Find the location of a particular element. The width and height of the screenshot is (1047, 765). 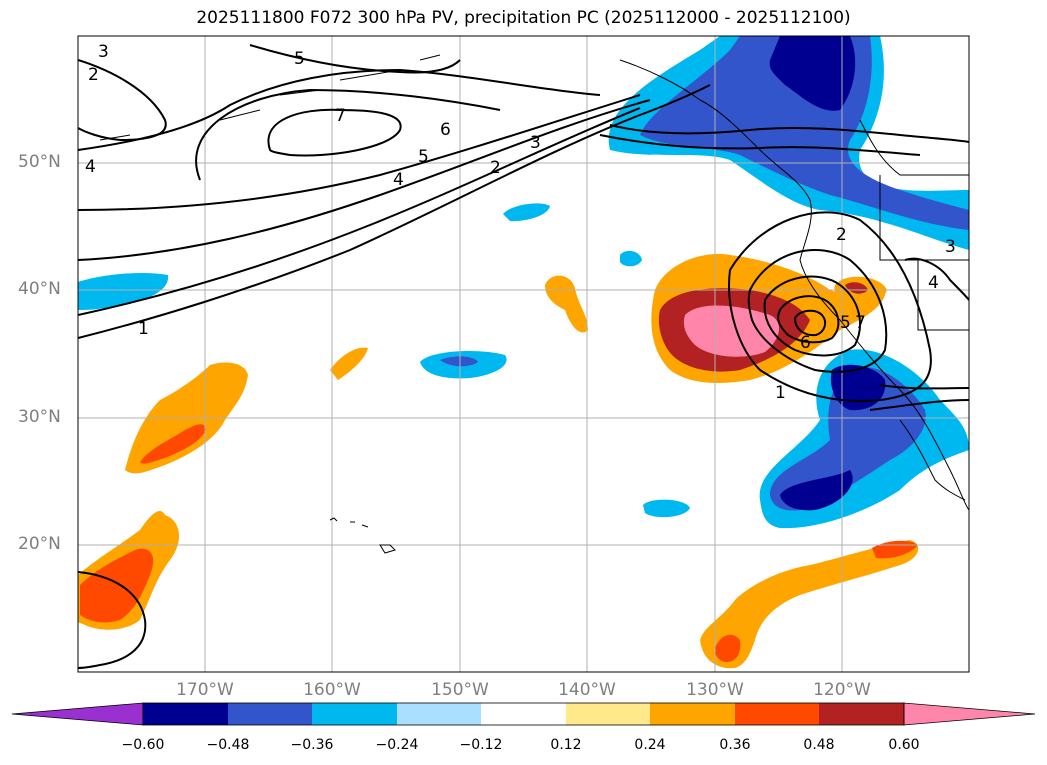

colorbar-tick: −0.36 is located at coordinates (312, 745).